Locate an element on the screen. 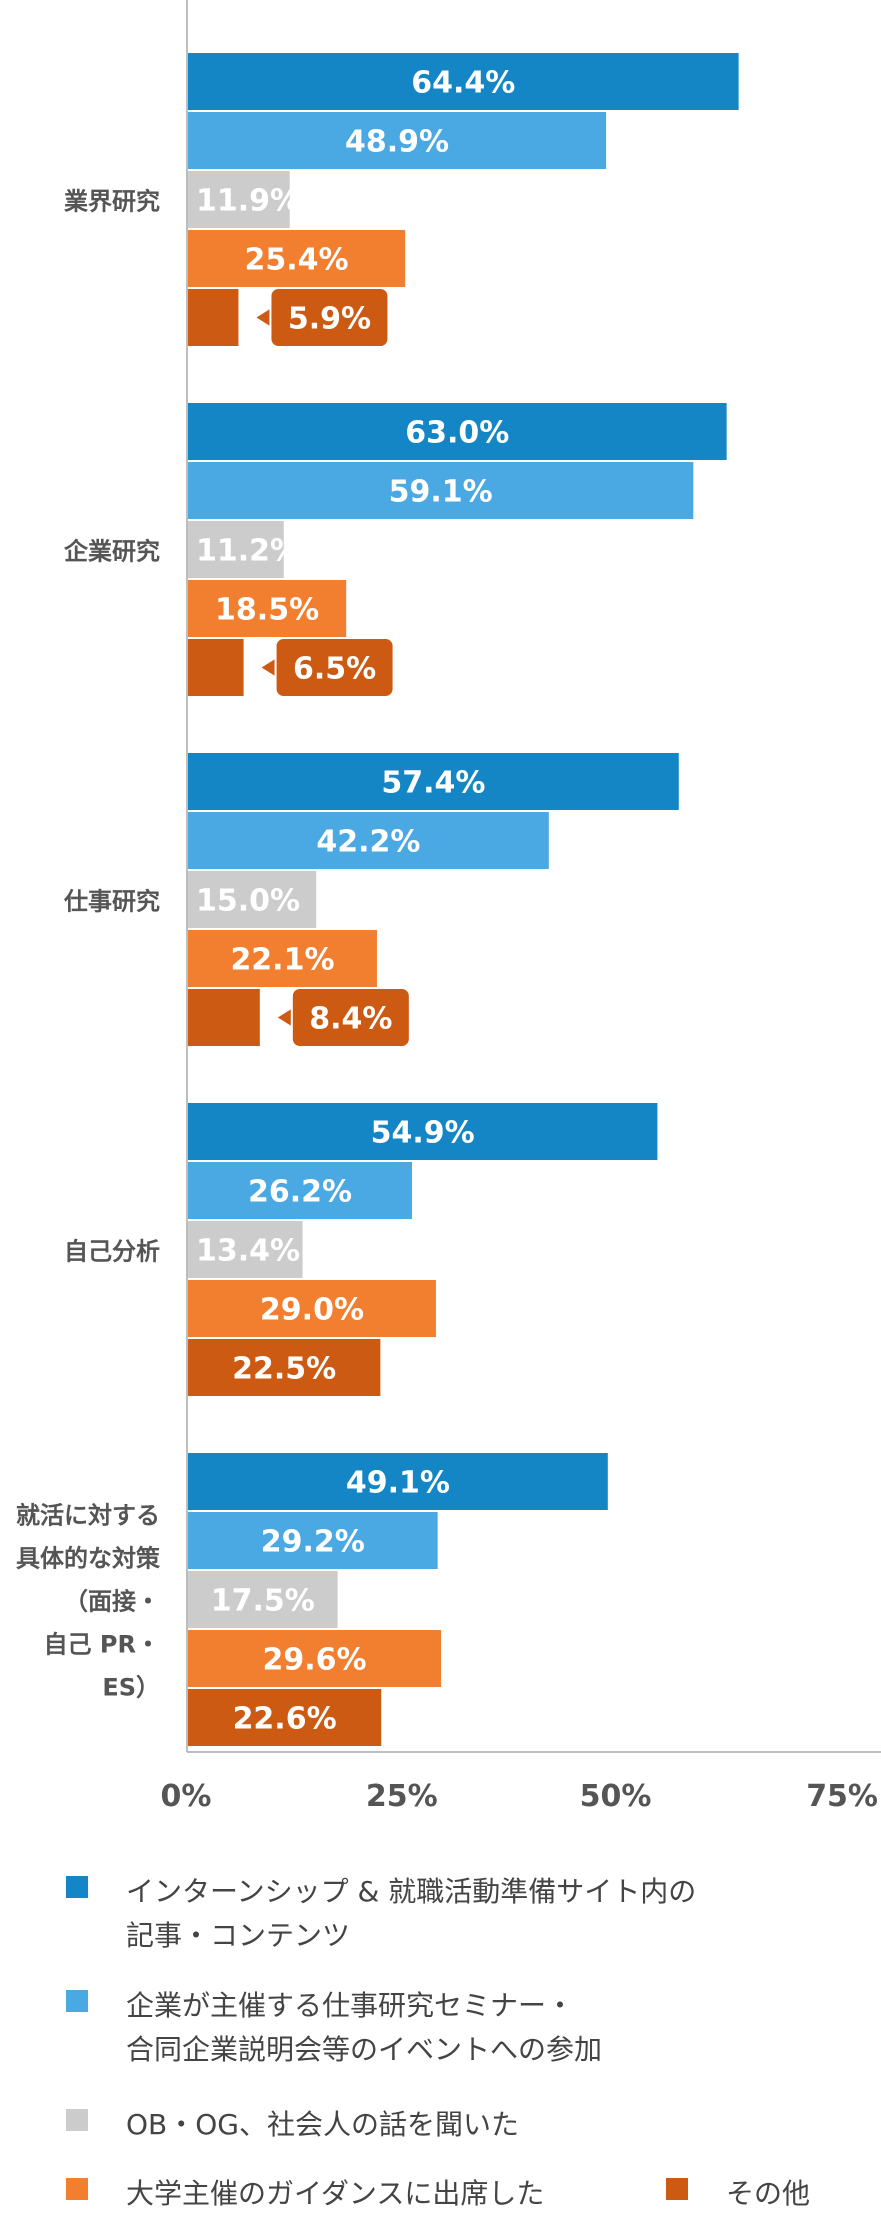 The image size is (881, 2220). data-label: 5.9% is located at coordinates (329, 319).